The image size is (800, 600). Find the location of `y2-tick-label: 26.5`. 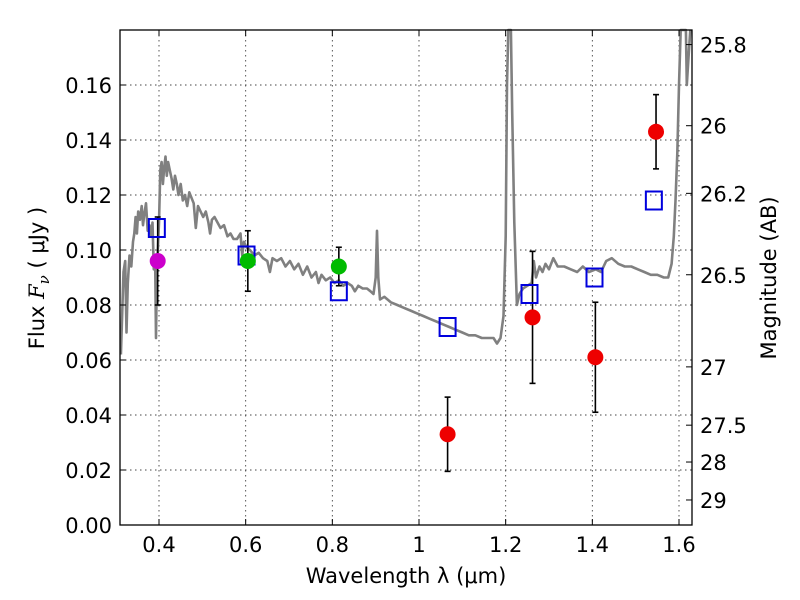

y2-tick-label: 26.5 is located at coordinates (723, 276).